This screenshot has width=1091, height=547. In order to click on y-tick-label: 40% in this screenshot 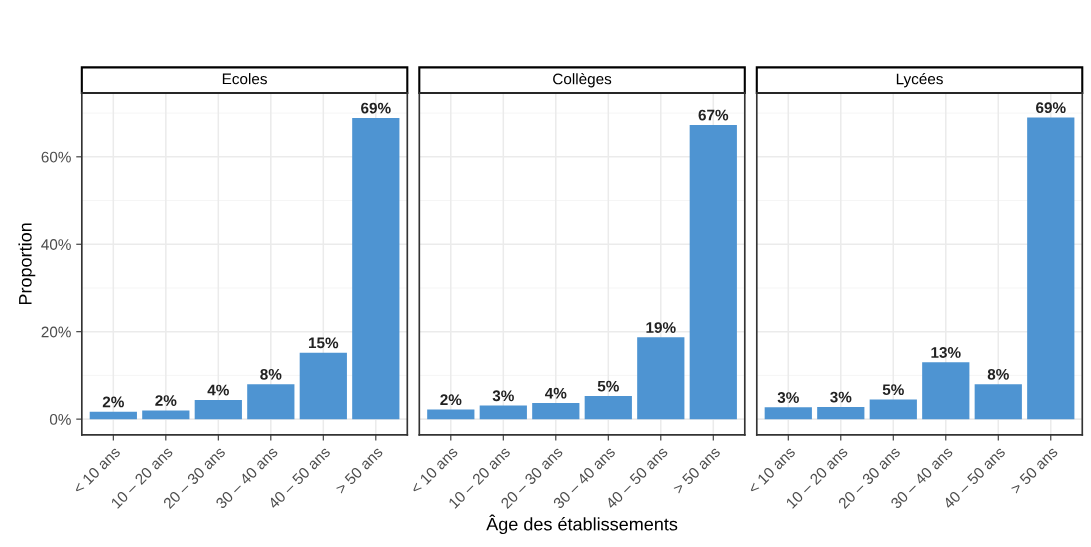, I will do `click(56, 244)`.